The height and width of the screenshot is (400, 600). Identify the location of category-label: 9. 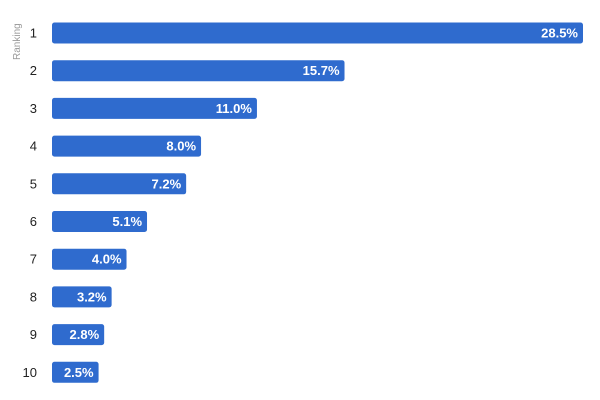
(33, 334).